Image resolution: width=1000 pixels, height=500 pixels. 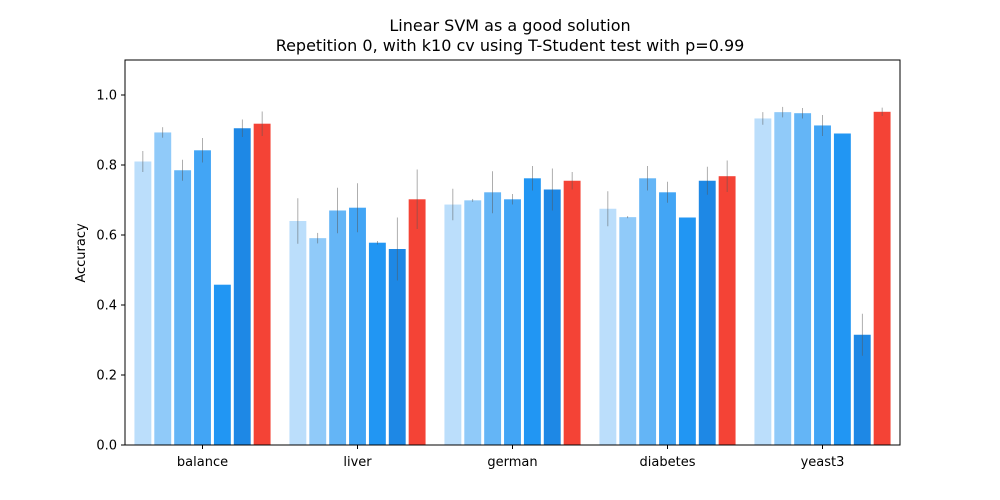 I want to click on y-tick-label: 0.0, so click(x=106, y=446).